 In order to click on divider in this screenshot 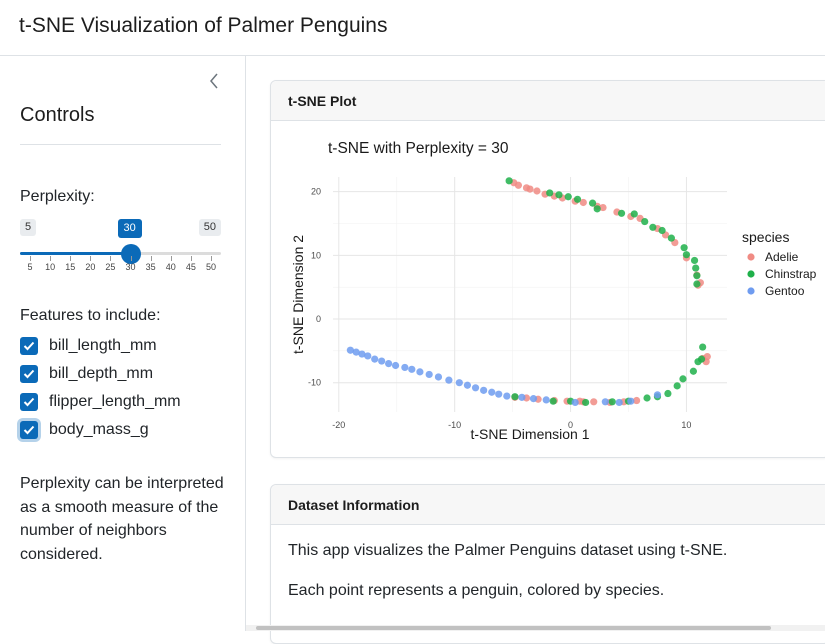, I will do `click(120, 144)`.